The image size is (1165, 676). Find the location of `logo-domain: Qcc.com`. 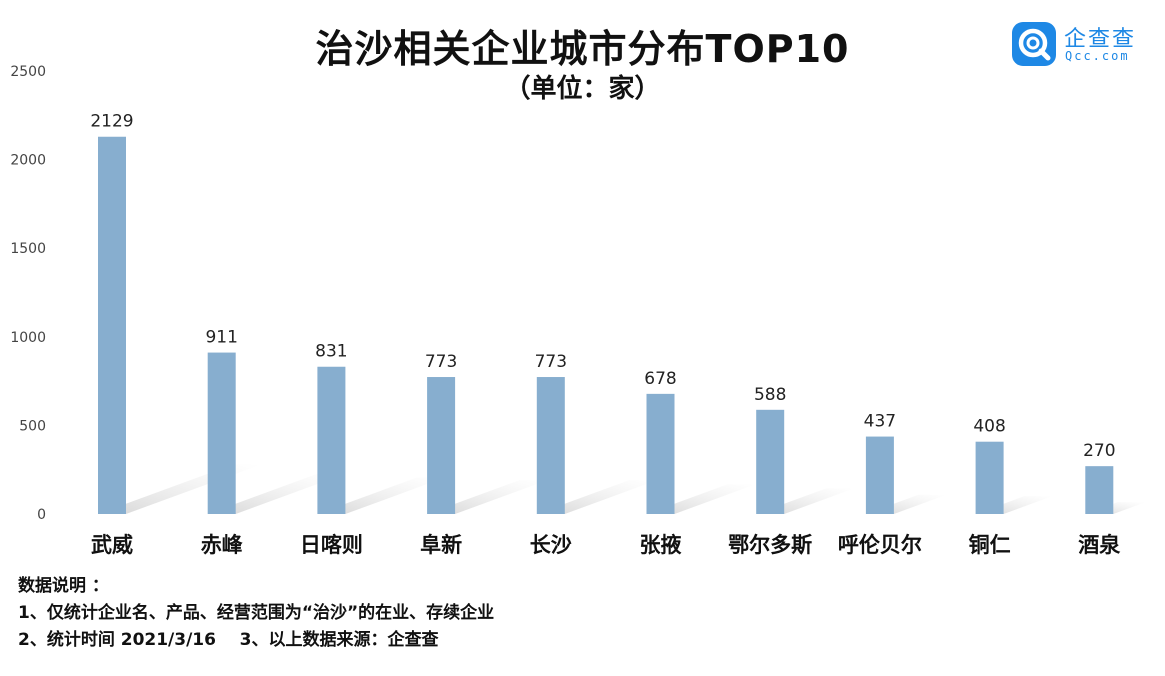

logo-domain: Qcc.com is located at coordinates (1097, 56).